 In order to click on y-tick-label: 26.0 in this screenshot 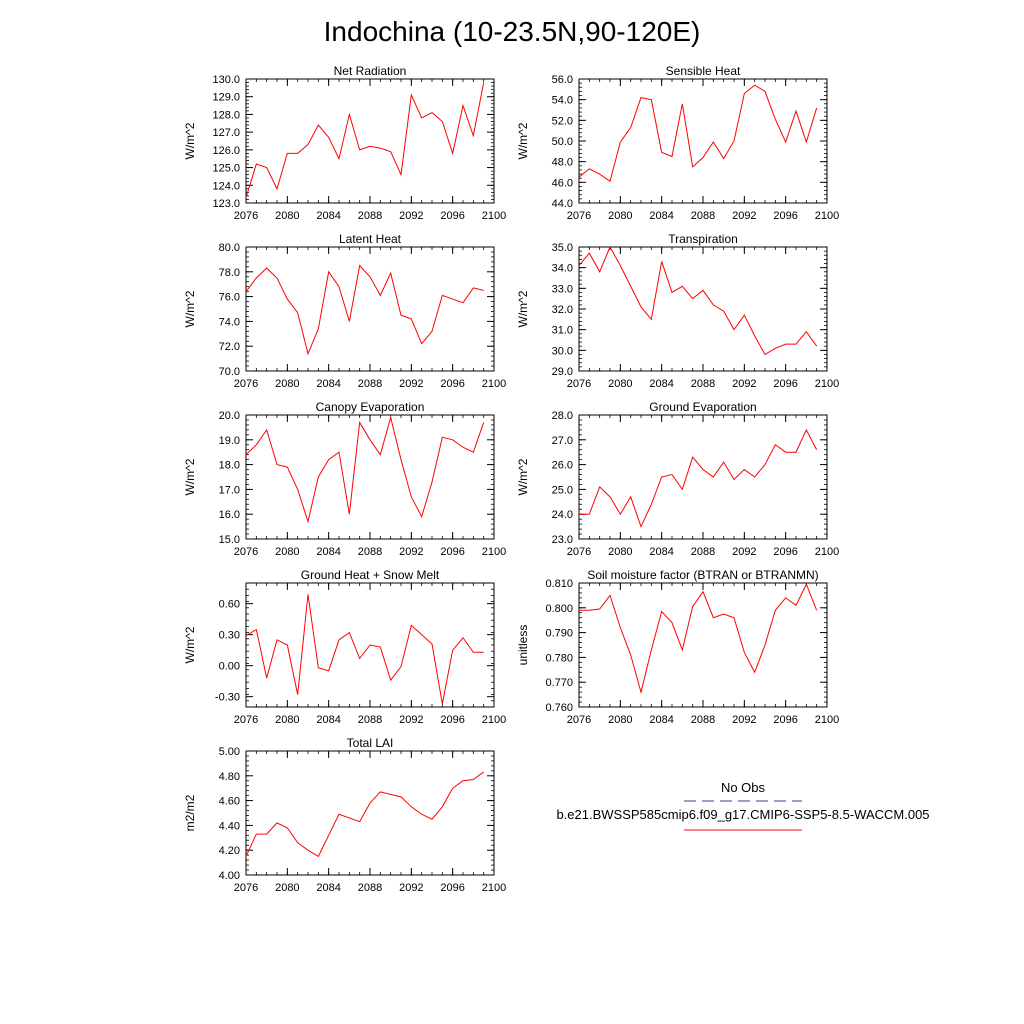, I will do `click(562, 466)`.